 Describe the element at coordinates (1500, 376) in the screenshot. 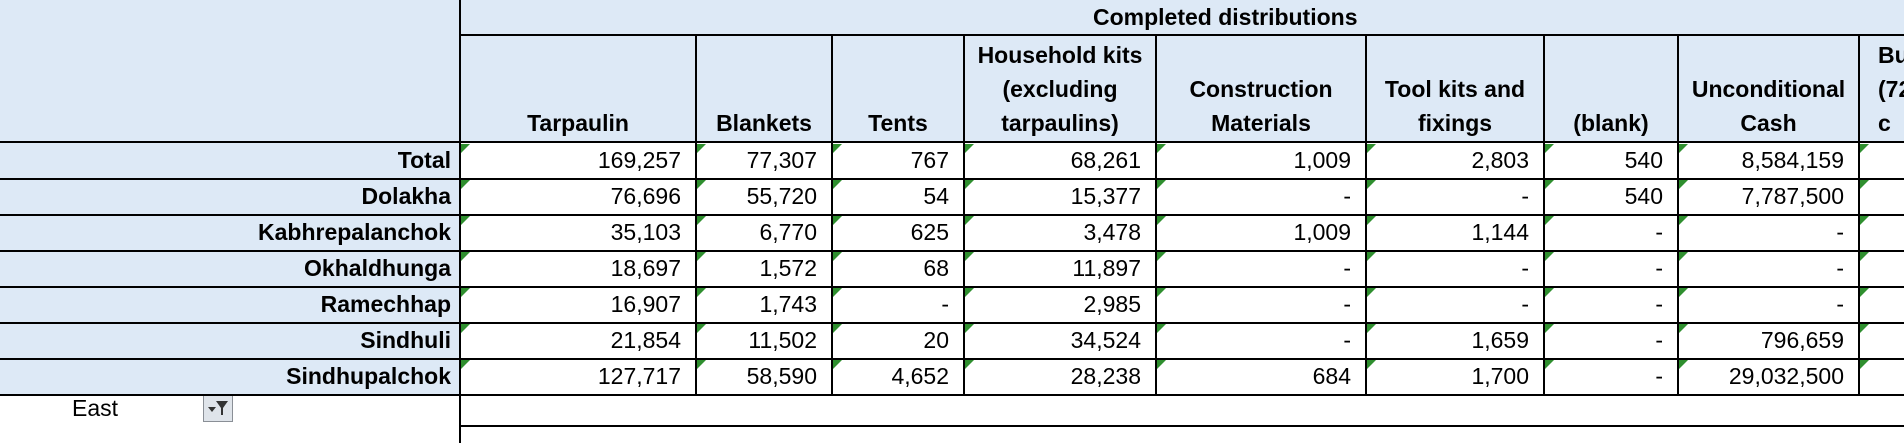

I see `table-cell: 1,700` at that location.